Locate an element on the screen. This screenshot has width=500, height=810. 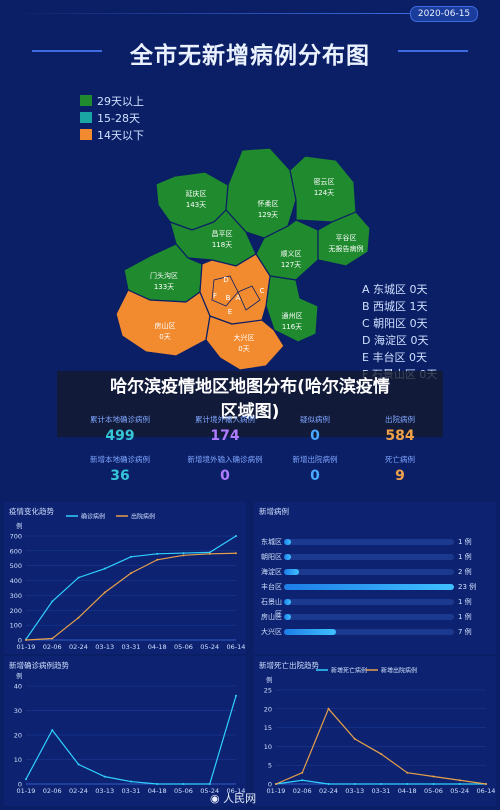
stat-label: 出院病例 is located at coordinates (400, 419).